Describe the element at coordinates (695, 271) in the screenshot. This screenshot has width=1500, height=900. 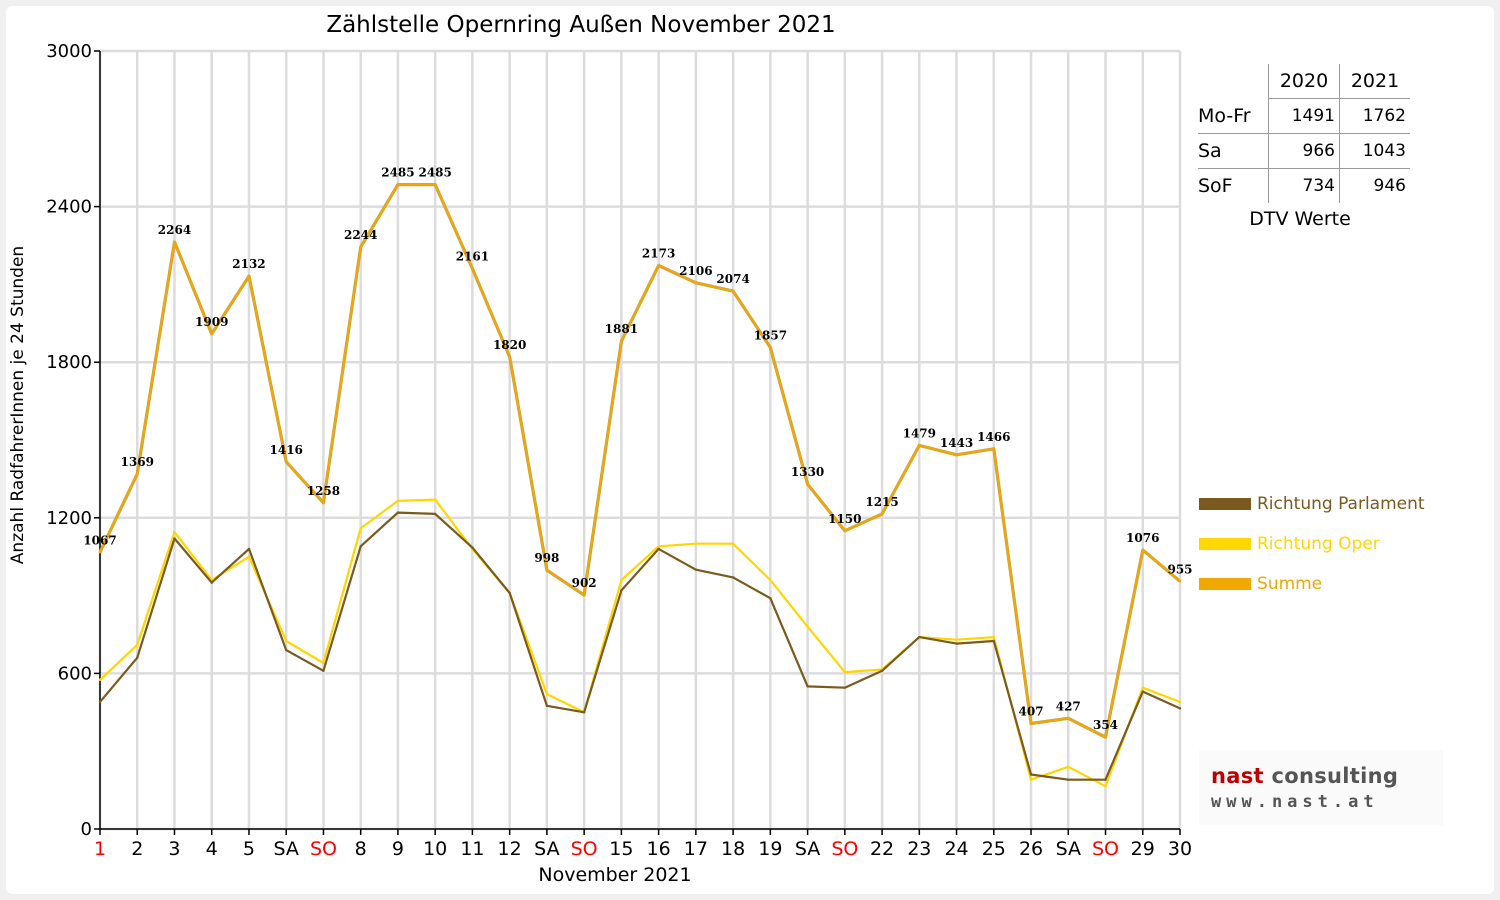
I see `data-label: 2106` at that location.